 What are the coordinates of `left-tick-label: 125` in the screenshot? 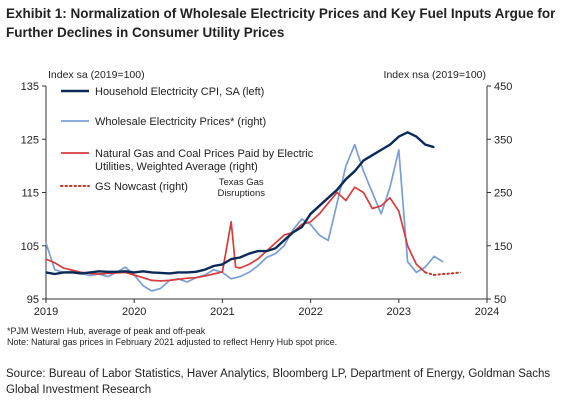 It's located at (30, 140).